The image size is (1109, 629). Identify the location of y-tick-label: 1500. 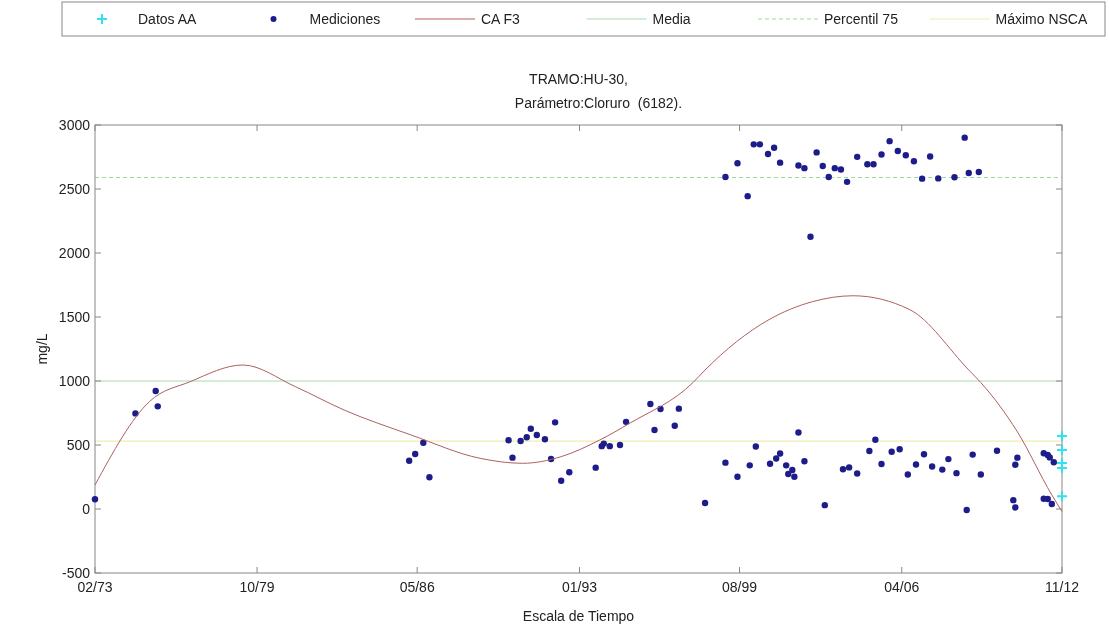
(74, 317).